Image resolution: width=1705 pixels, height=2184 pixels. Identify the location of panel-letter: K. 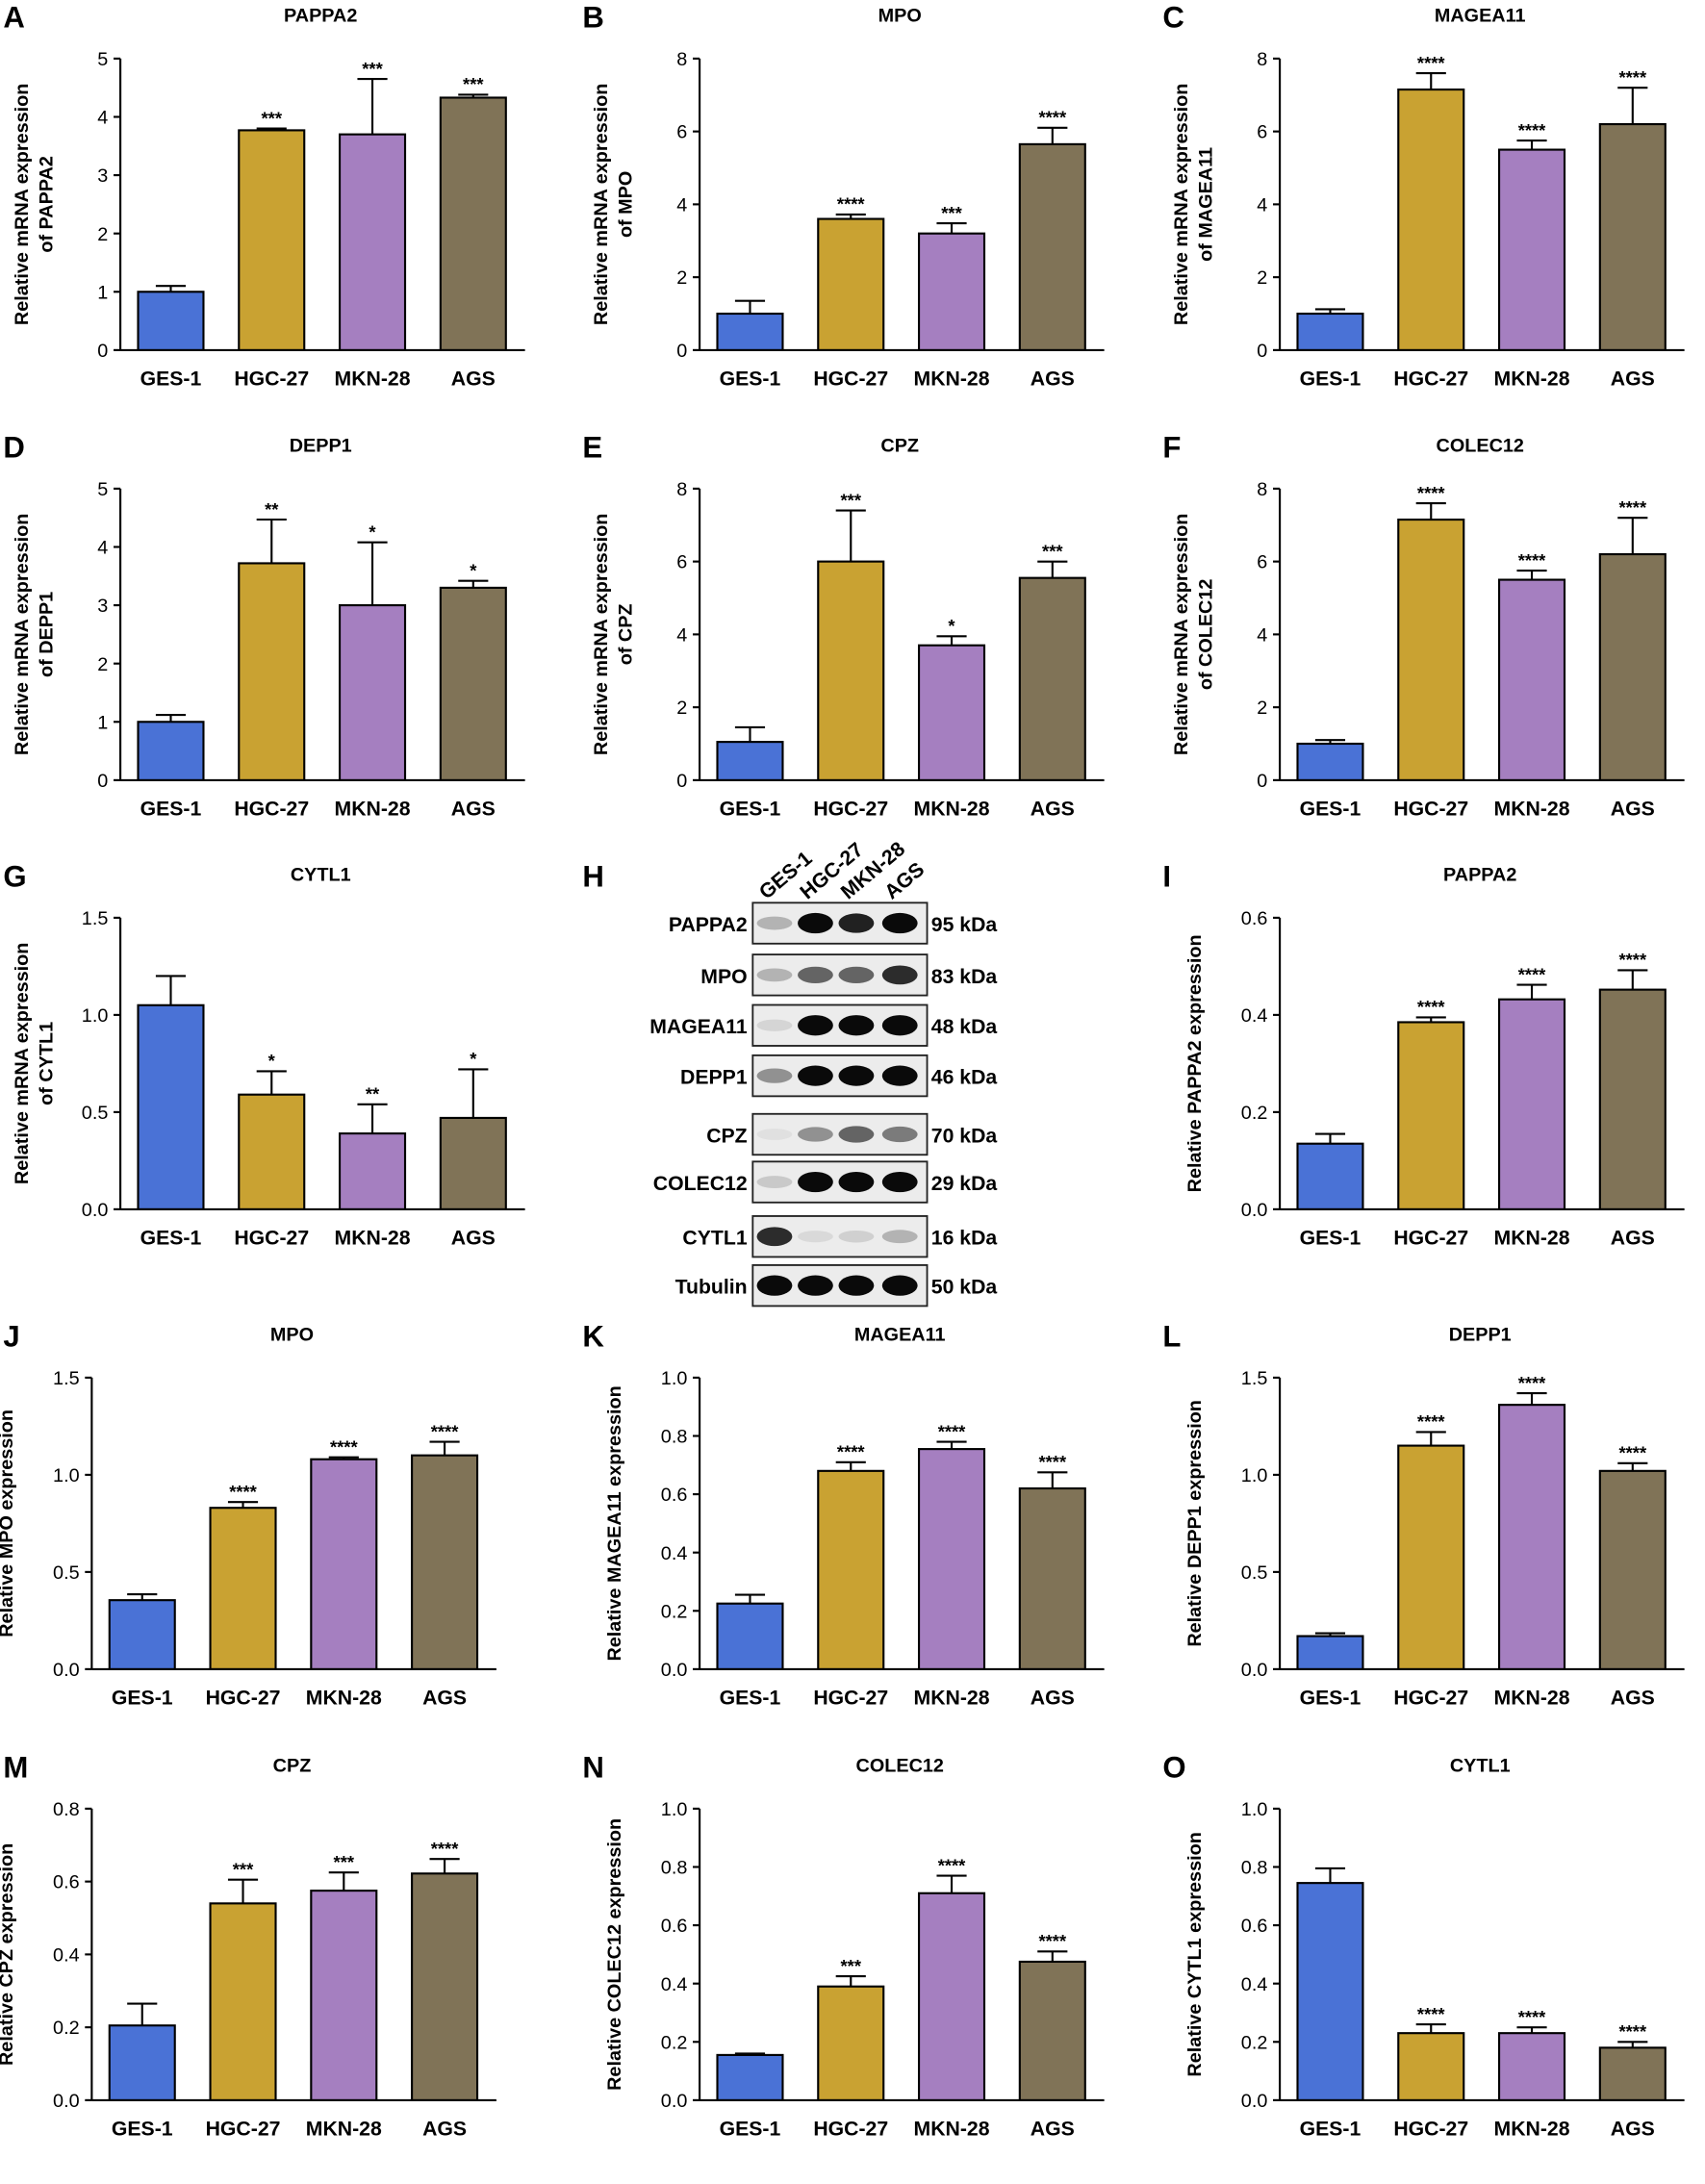
(594, 1336).